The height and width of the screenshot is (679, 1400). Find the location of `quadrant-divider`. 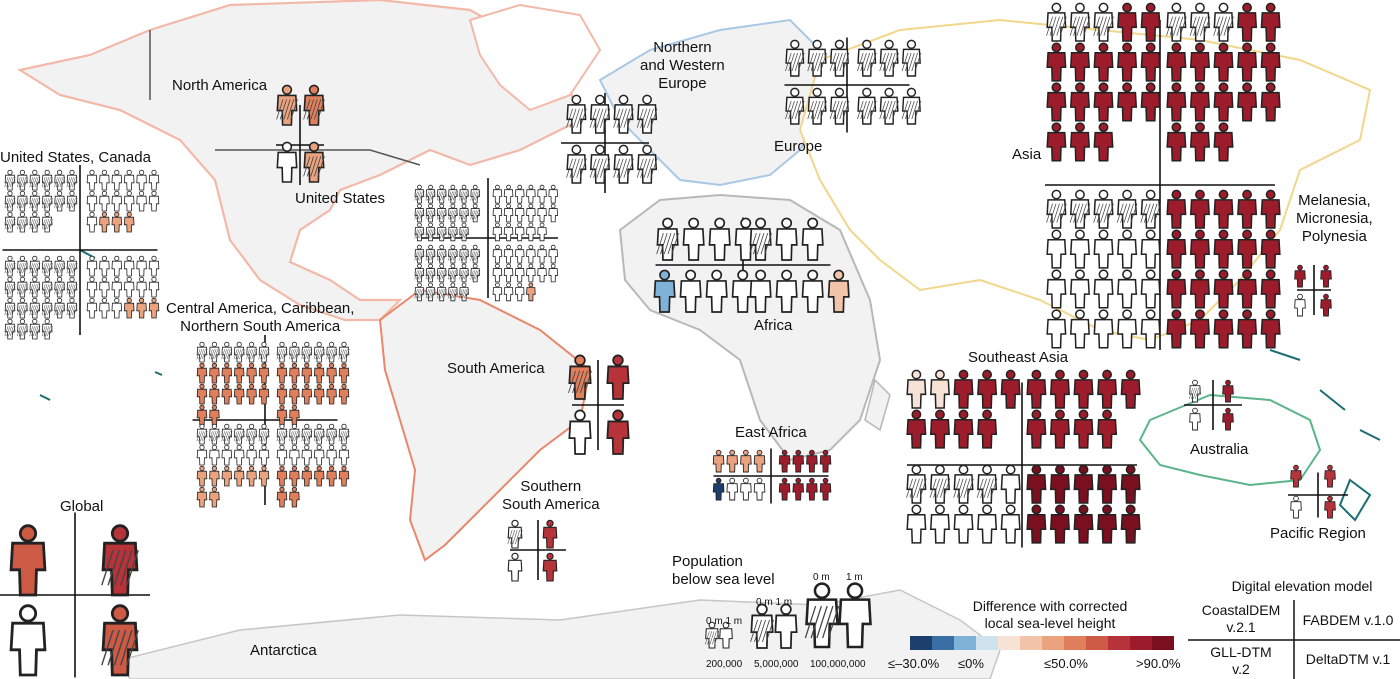

quadrant-divider is located at coordinates (598, 405).